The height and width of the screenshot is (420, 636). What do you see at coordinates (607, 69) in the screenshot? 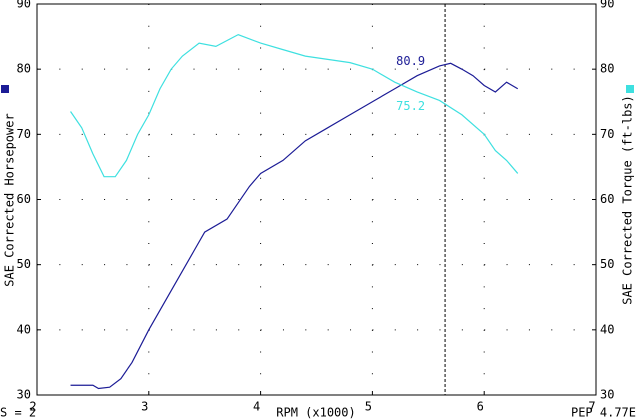
I see `y2-tick-label: 80` at bounding box center [607, 69].